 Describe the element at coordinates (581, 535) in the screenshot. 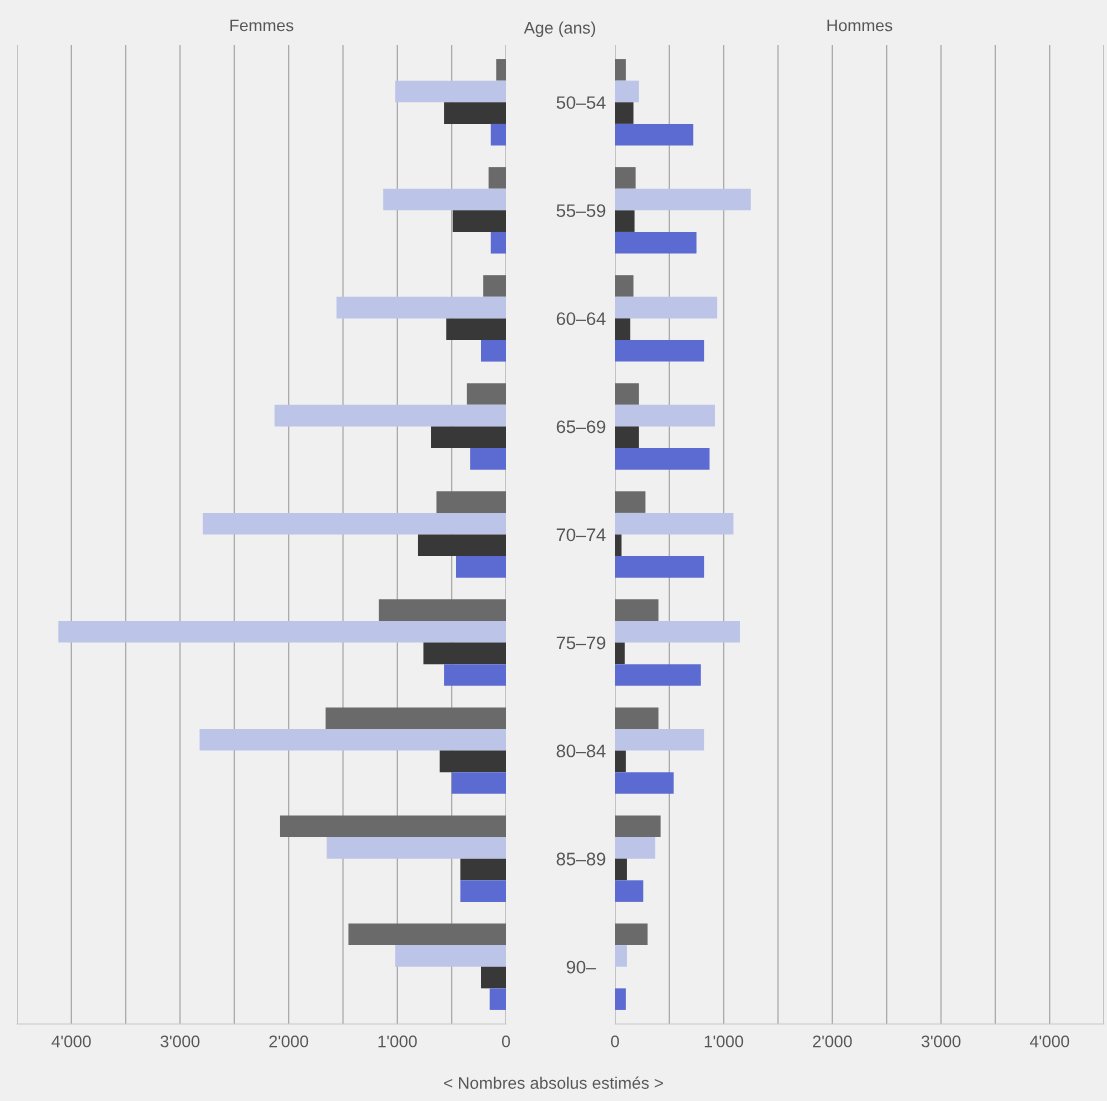

I see `y-tick-label: 70–74` at that location.